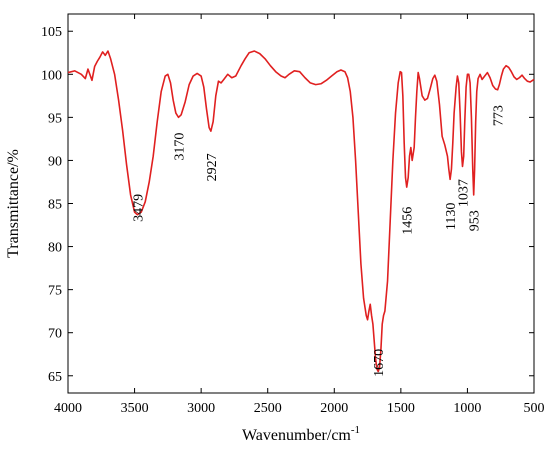  What do you see at coordinates (464, 193) in the screenshot?
I see `peak-label-1037: 1037` at bounding box center [464, 193].